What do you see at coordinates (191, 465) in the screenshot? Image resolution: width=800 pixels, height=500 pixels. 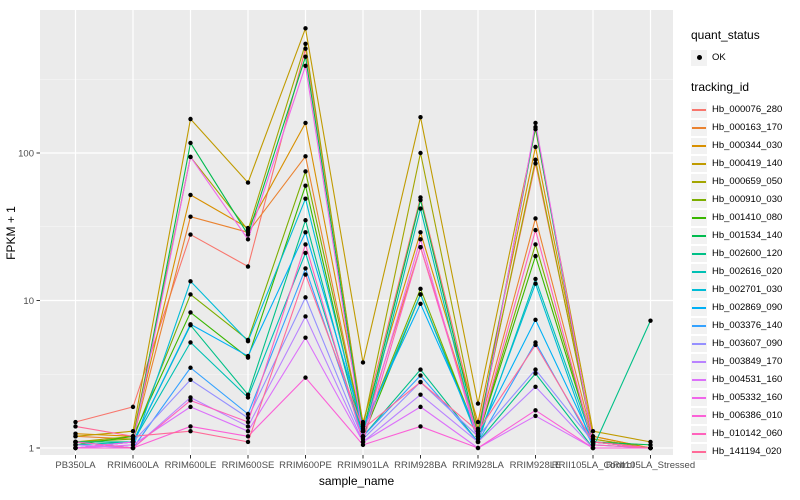 I see `x-tick-label: RRIM600LE` at bounding box center [191, 465].